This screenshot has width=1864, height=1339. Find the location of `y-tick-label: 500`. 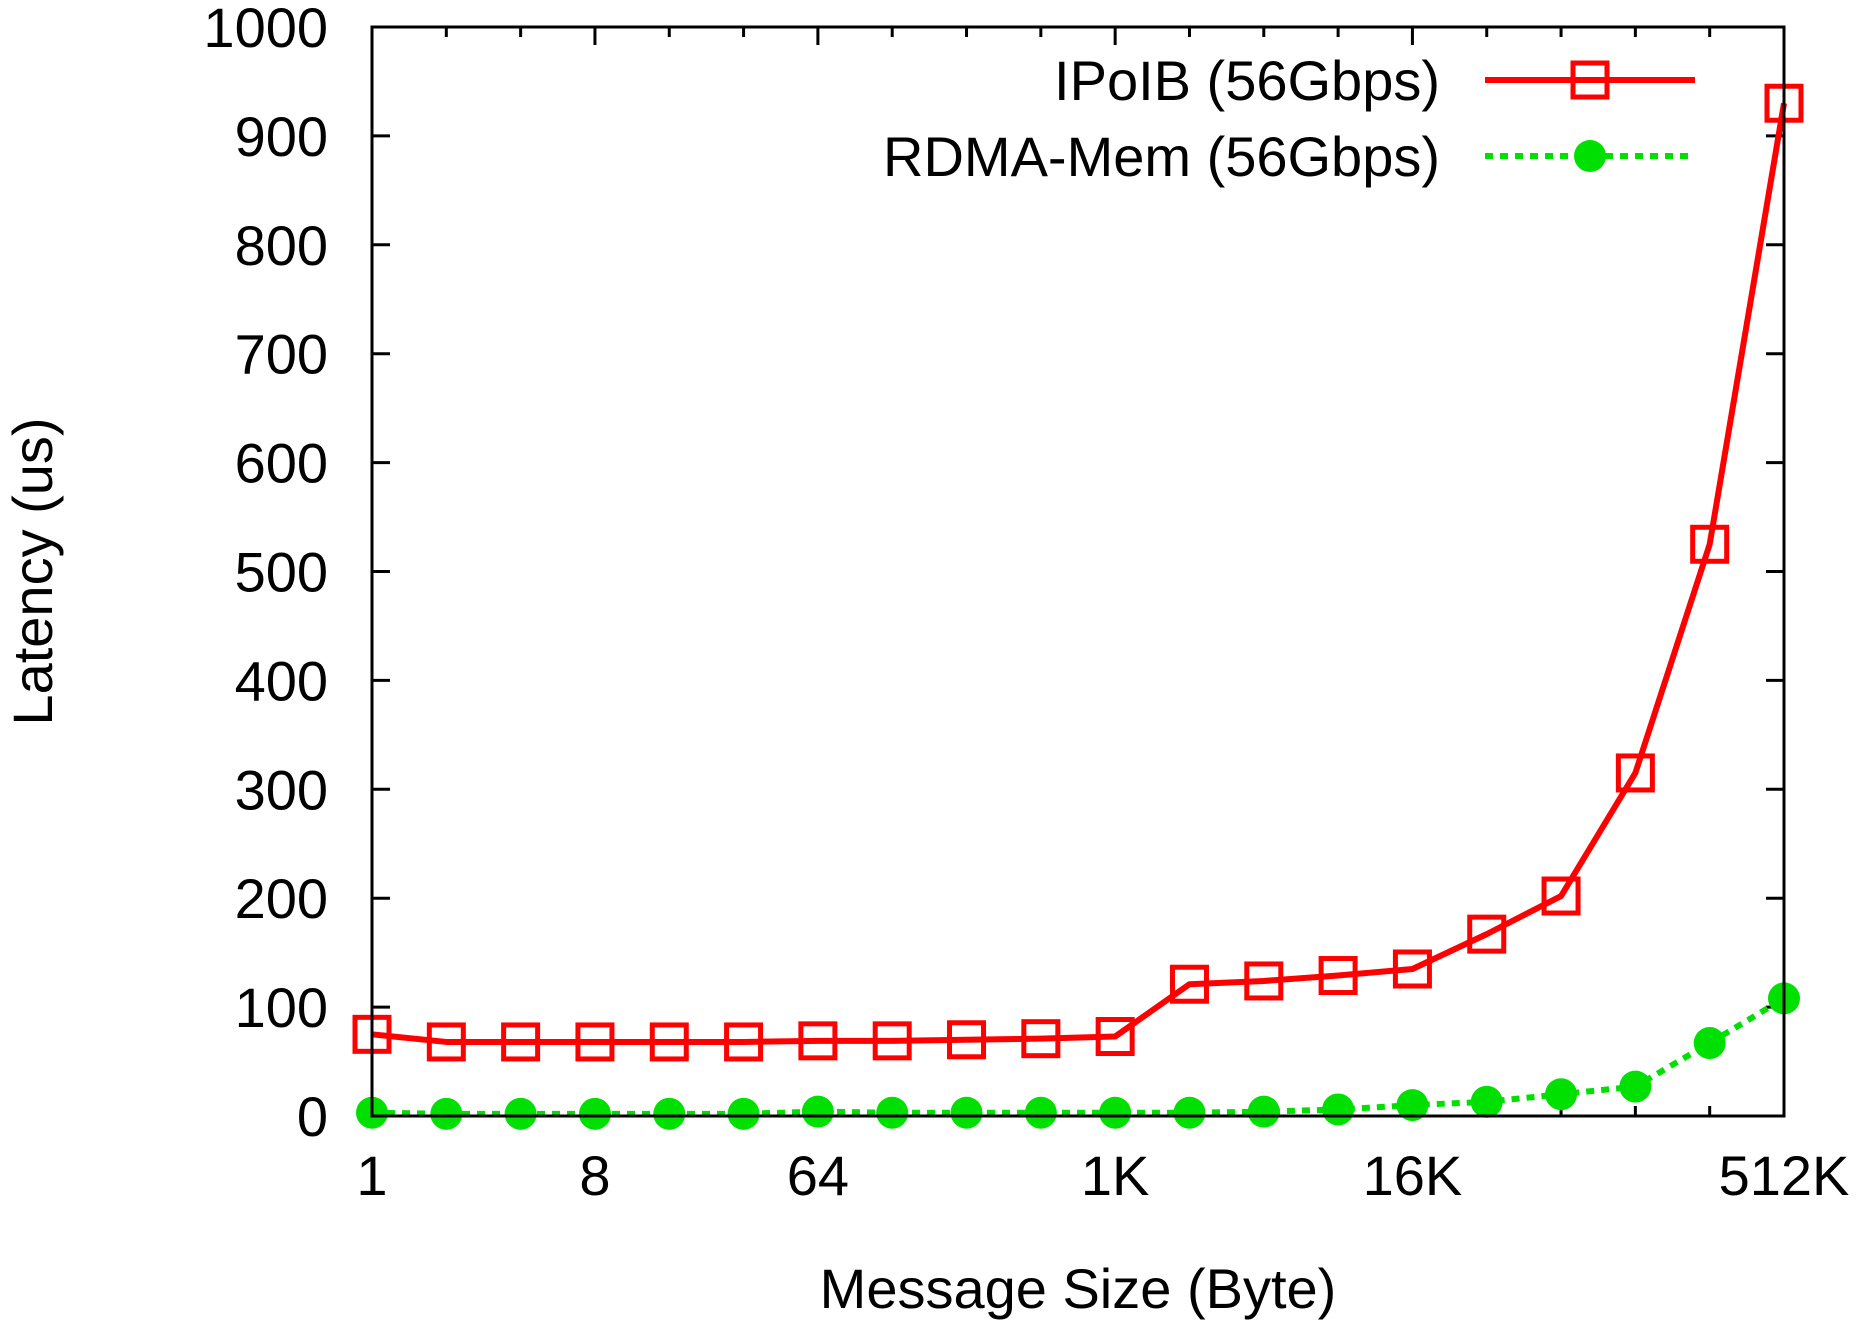

y-tick-label: 500 is located at coordinates (281, 572).